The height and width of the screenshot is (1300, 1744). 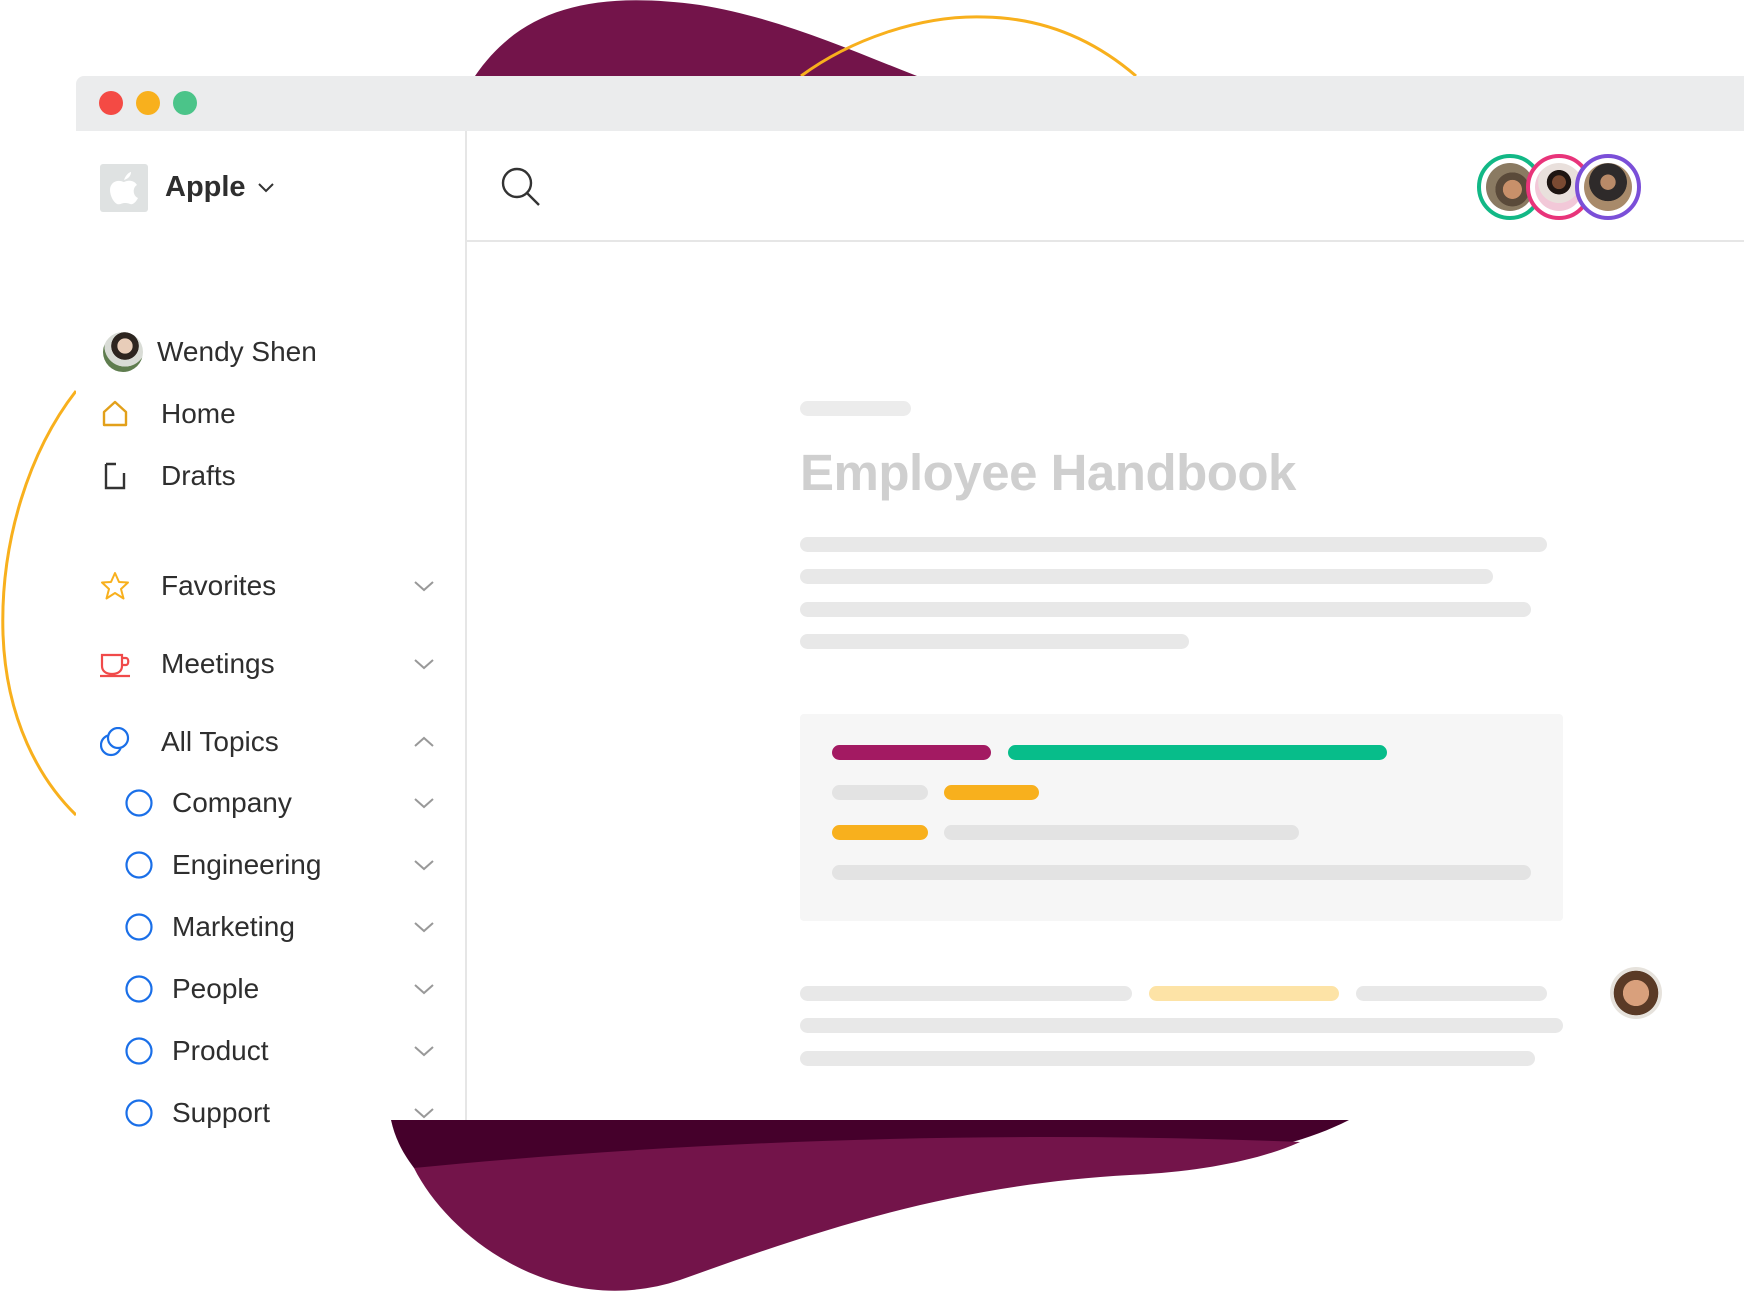 What do you see at coordinates (148, 103) in the screenshot?
I see `minimize-button` at bounding box center [148, 103].